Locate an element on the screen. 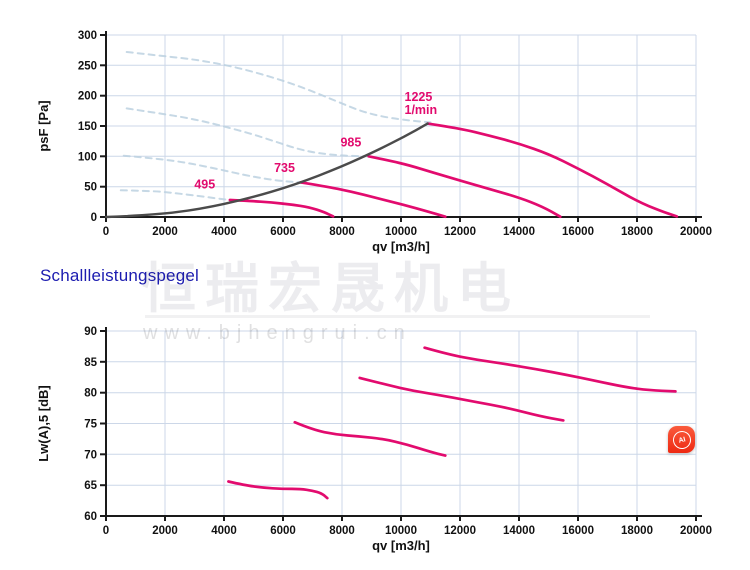 The image size is (750, 570). rpm-label-735: 735 is located at coordinates (284, 168).